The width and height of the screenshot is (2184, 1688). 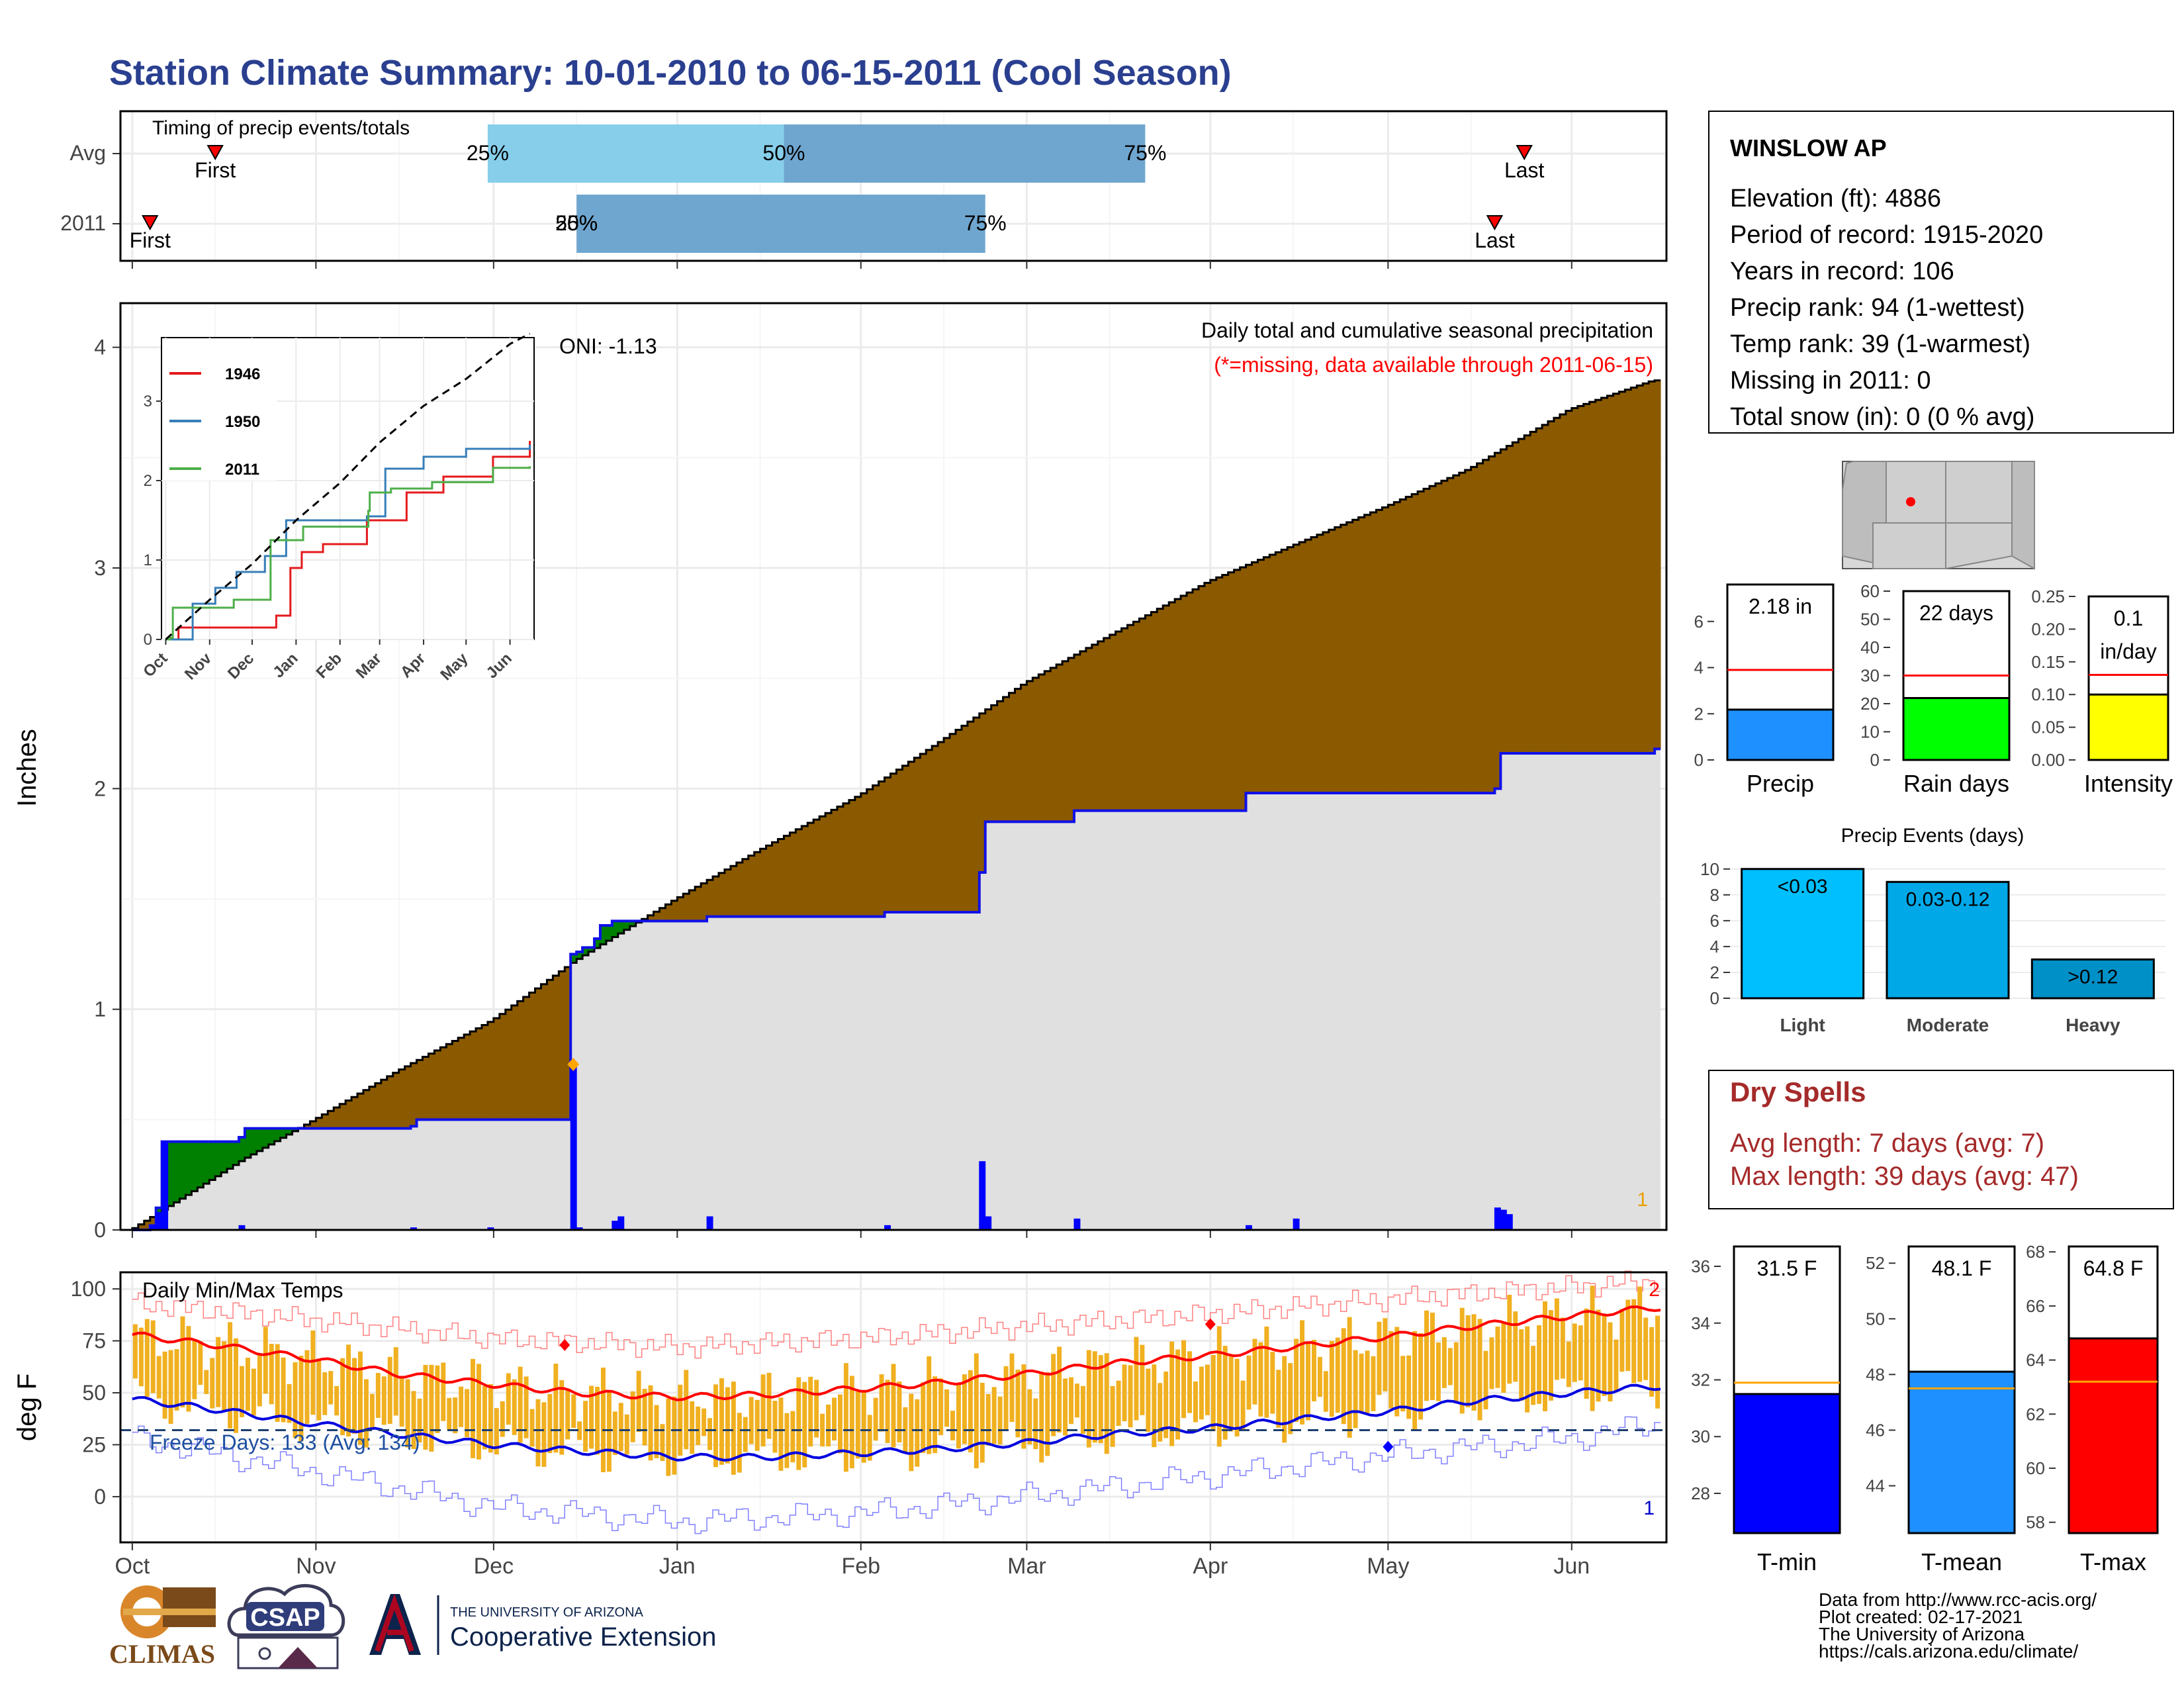 What do you see at coordinates (132, 1566) in the screenshot?
I see `month-xtick-label: Oct` at bounding box center [132, 1566].